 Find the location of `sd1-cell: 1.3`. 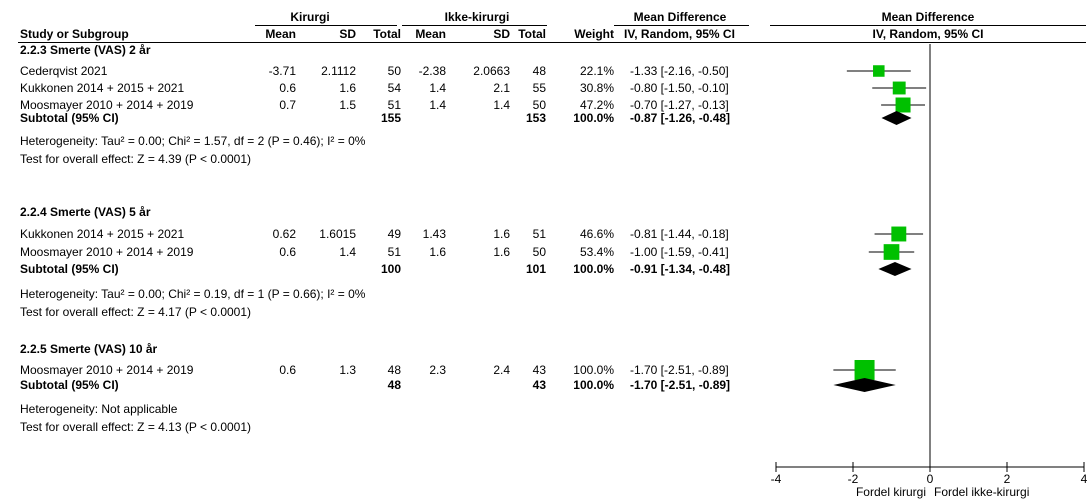

sd1-cell: 1.3 is located at coordinates (347, 370).